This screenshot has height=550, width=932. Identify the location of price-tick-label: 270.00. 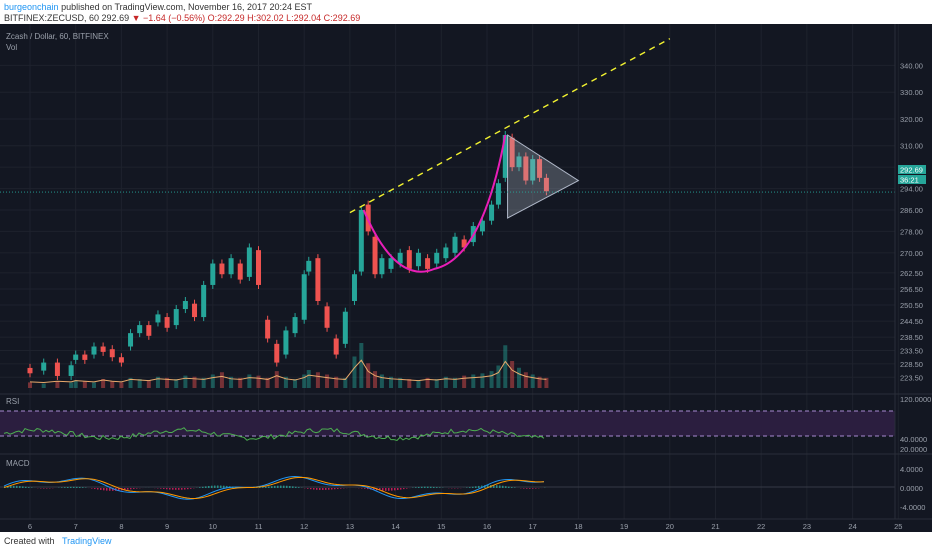
(911, 253).